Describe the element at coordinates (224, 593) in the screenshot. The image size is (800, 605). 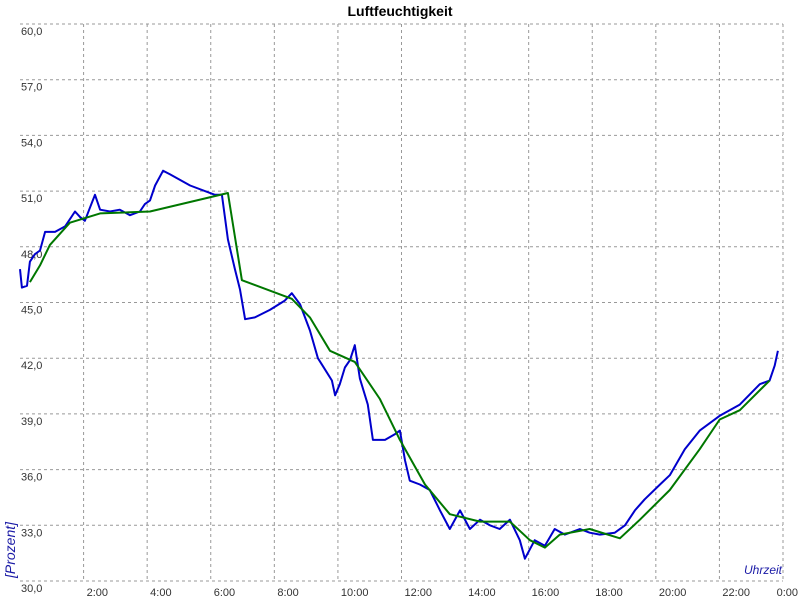
I see `x-tick-label: 6:00` at that location.